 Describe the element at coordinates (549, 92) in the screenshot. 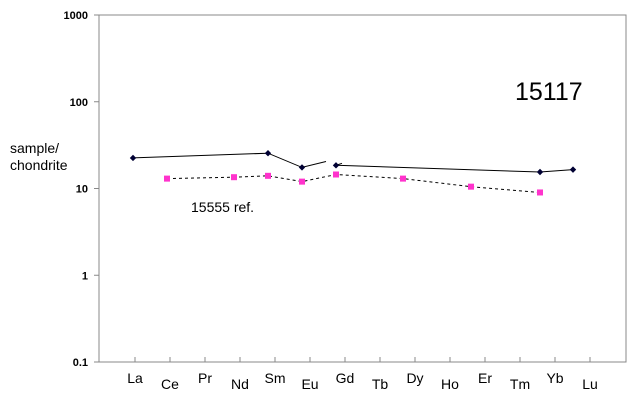

I see `sample-annotation: 15117` at that location.